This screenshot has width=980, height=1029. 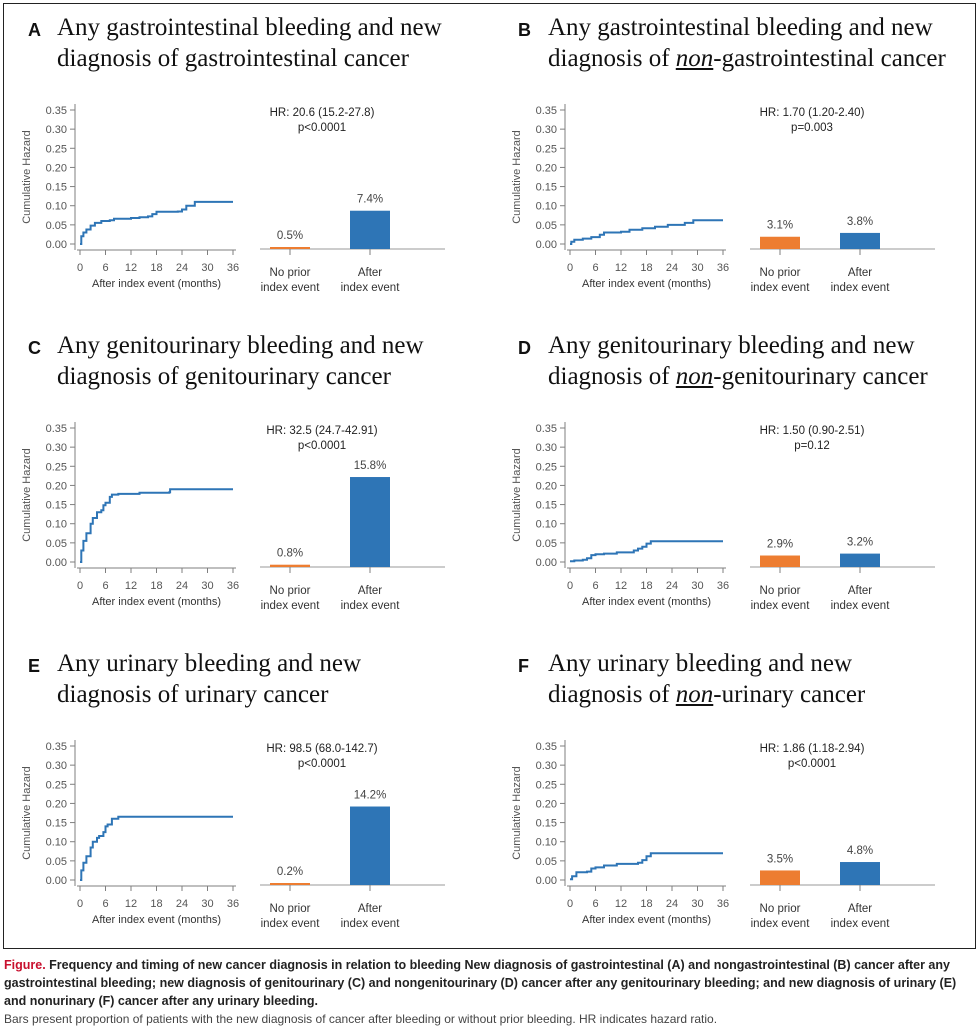 What do you see at coordinates (829, 58) in the screenshot?
I see `title-line-2-suffix: -gastrointestinal cancer` at bounding box center [829, 58].